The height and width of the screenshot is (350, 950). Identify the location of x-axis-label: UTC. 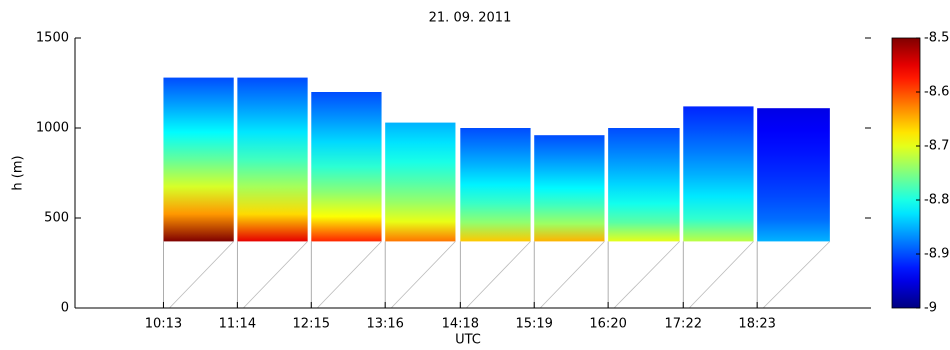
(468, 340).